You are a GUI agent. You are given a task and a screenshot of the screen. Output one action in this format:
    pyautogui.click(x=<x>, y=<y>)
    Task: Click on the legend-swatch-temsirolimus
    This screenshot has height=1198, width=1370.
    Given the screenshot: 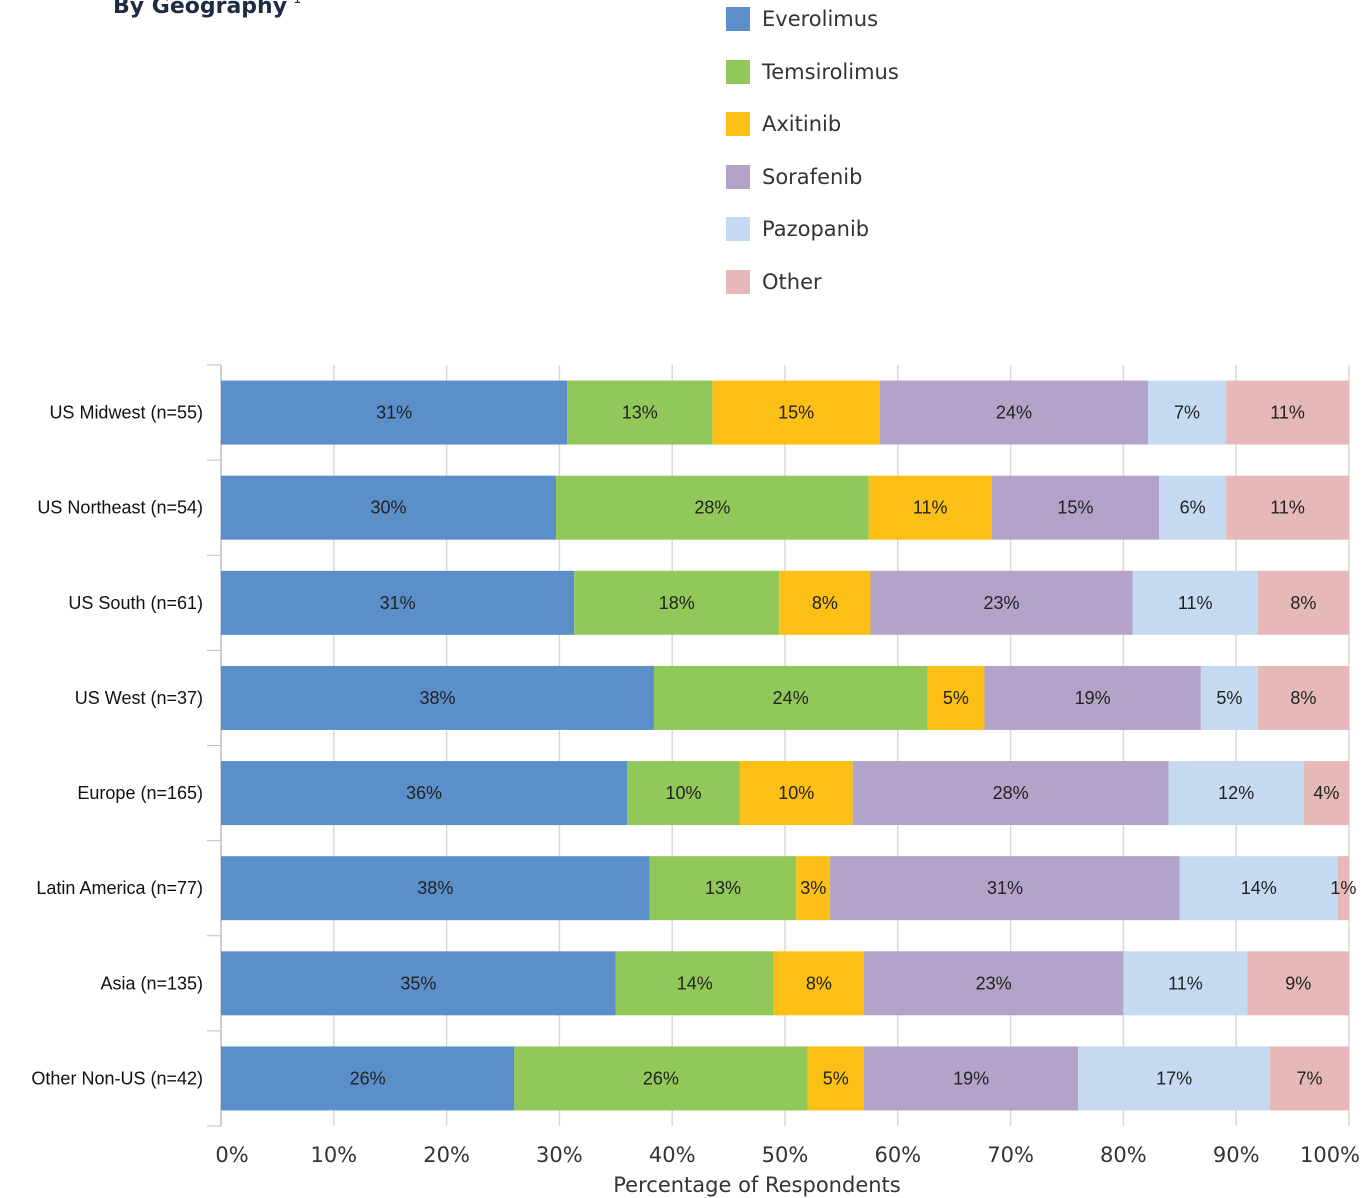 What is the action you would take?
    pyautogui.click(x=738, y=71)
    